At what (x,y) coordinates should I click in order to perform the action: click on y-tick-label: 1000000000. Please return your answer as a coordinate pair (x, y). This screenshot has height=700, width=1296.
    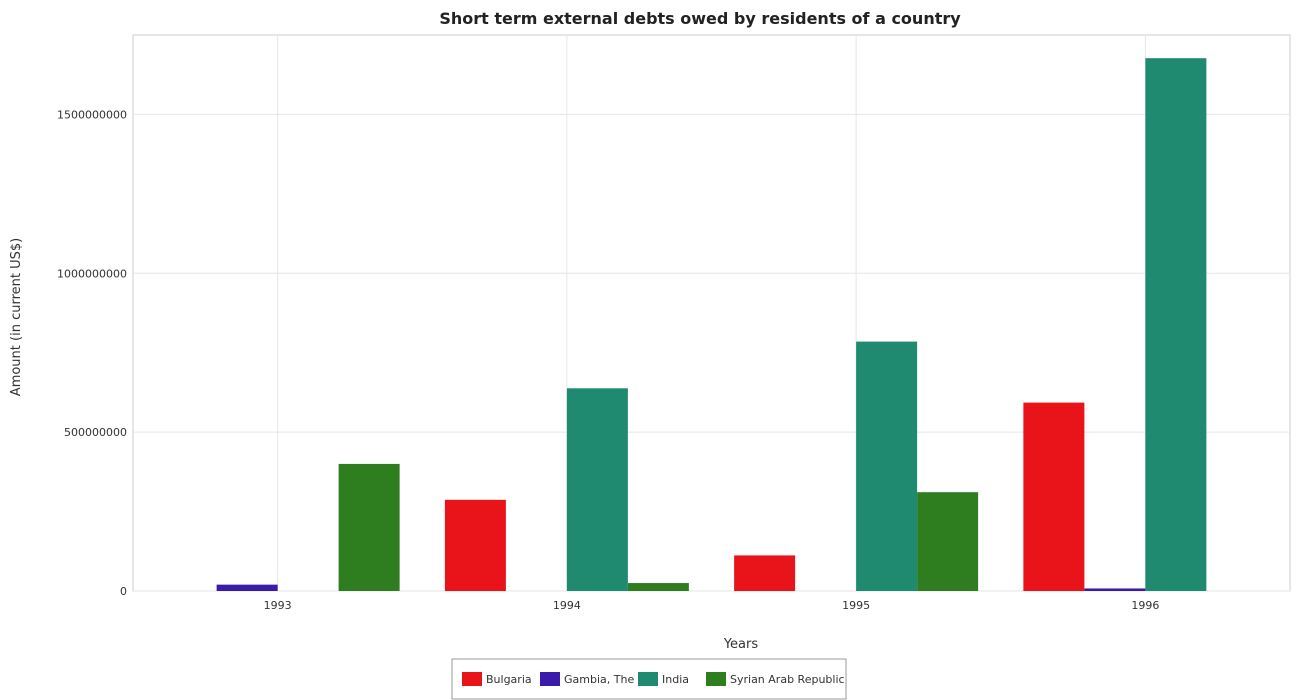
    Looking at the image, I should click on (92, 273).